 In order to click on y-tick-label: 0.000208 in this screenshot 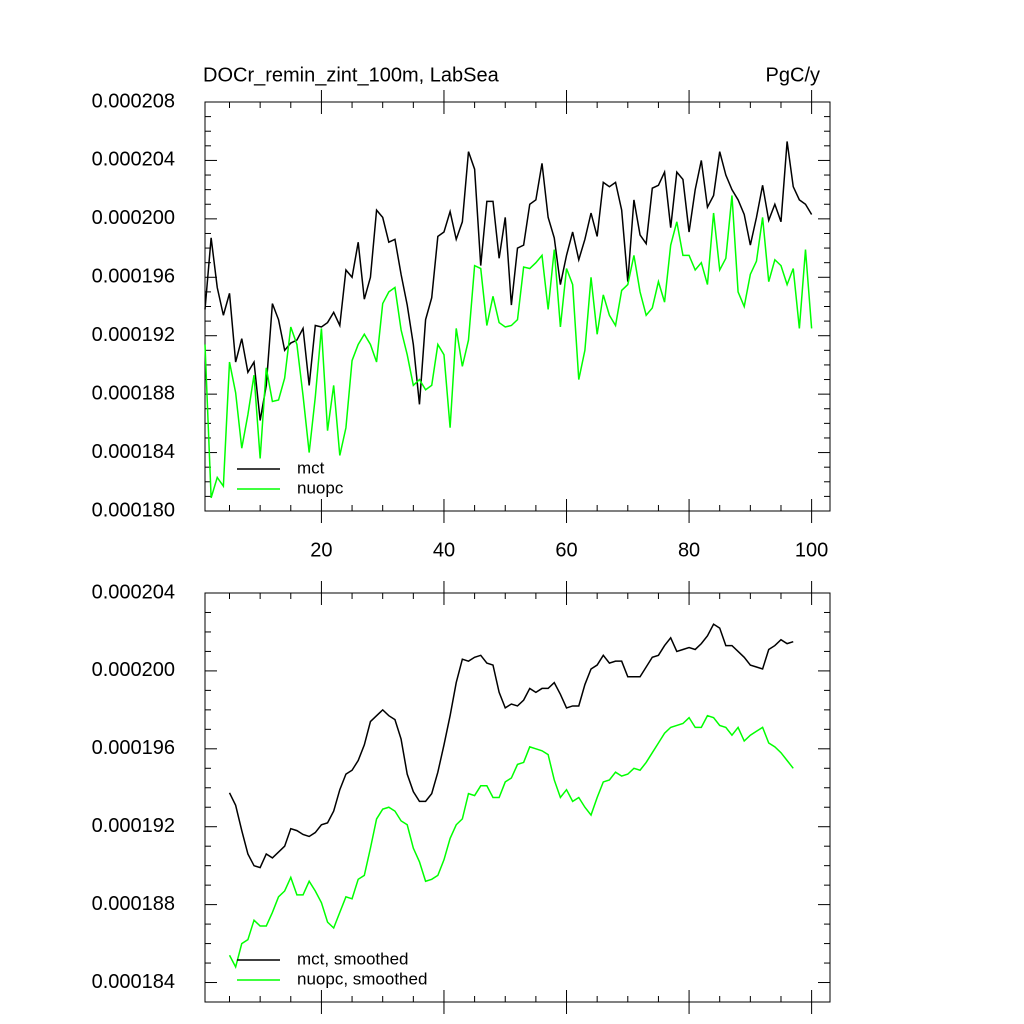, I will do `click(133, 101)`.